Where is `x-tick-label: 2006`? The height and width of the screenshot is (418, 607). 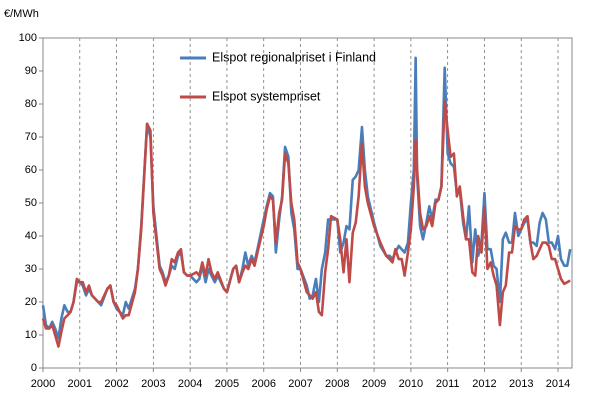
x-tick-label: 2006 is located at coordinates (263, 384).